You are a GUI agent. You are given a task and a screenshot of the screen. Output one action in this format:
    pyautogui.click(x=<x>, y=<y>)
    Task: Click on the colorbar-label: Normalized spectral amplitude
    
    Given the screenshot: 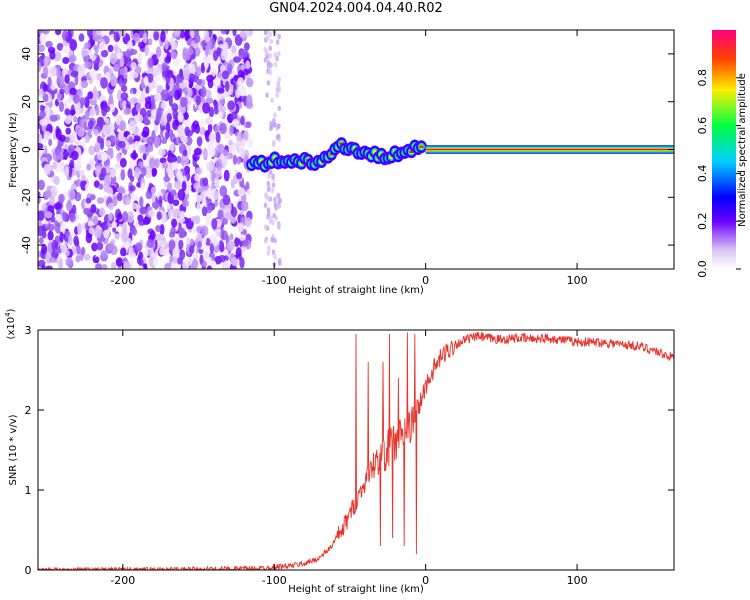 What is the action you would take?
    pyautogui.click(x=742, y=150)
    